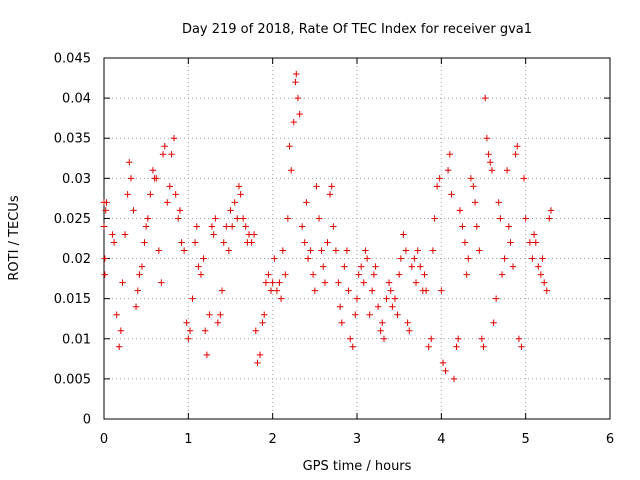 Image resolution: width=640 pixels, height=480 pixels. I want to click on y-tick-label: 0.015, so click(72, 299).